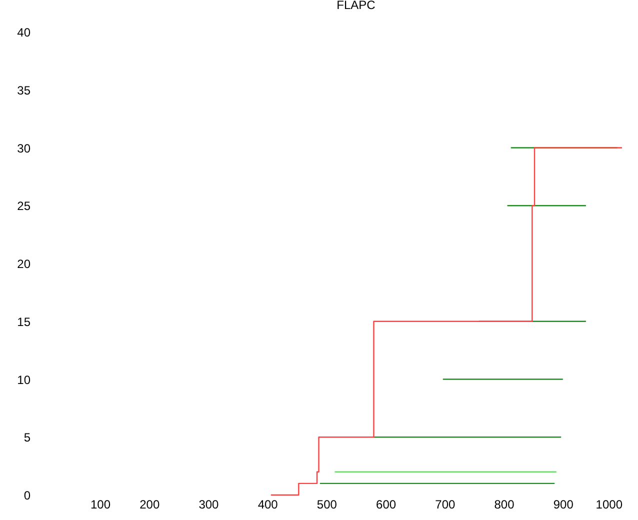  Describe the element at coordinates (24, 90) in the screenshot. I see `y-tick-label: 35` at that location.